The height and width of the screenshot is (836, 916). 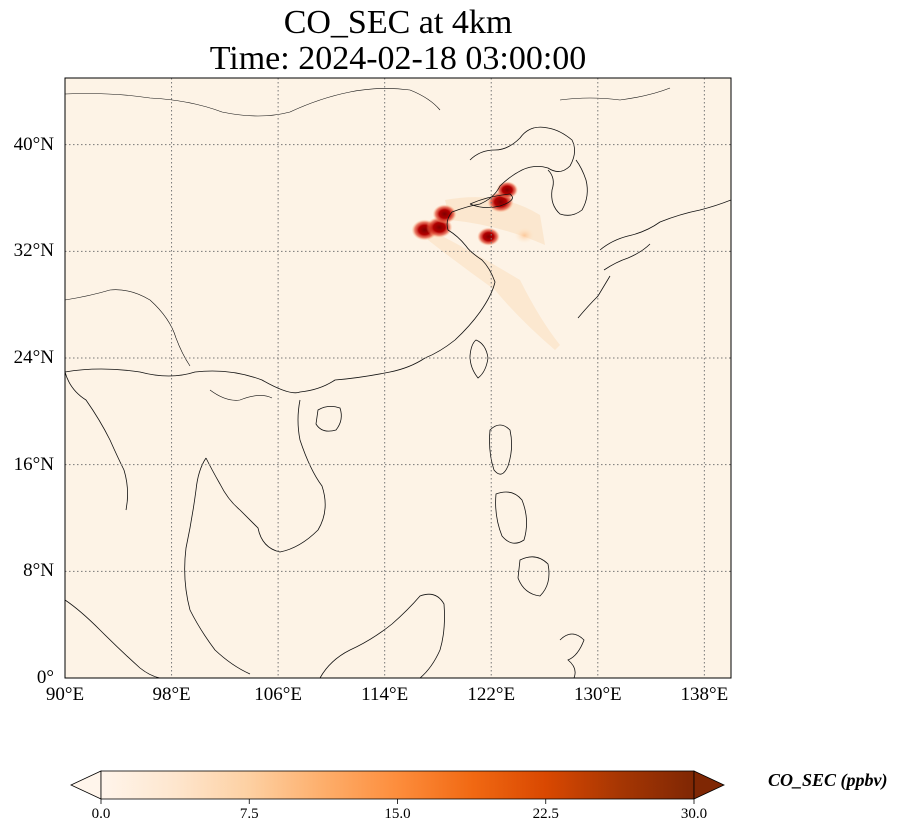 What do you see at coordinates (385, 694) in the screenshot?
I see `lon-tick-label: 114°E` at bounding box center [385, 694].